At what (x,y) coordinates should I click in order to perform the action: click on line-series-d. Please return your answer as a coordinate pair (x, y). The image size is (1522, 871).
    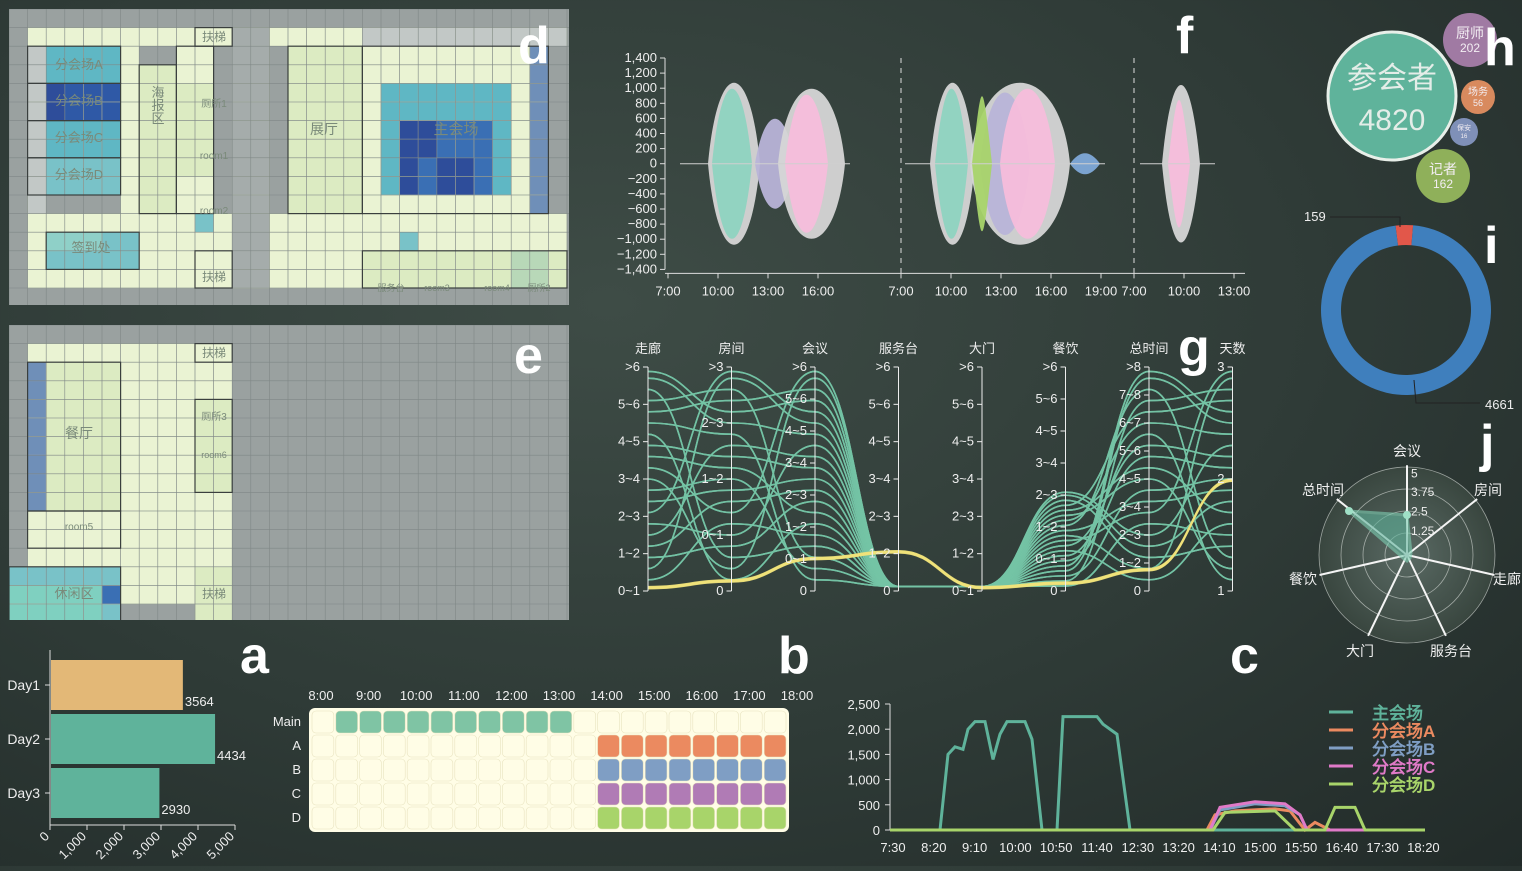
    Looking at the image, I should click on (1157, 818).